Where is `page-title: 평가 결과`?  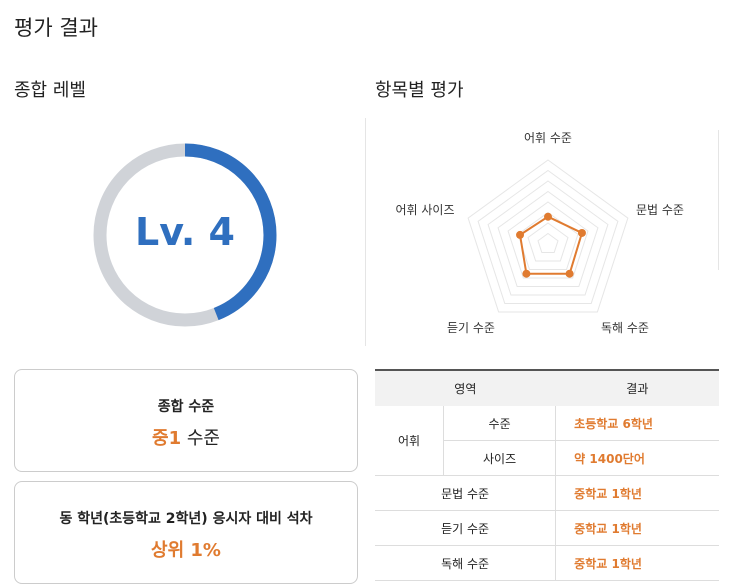 page-title: 평가 결과 is located at coordinates (56, 28).